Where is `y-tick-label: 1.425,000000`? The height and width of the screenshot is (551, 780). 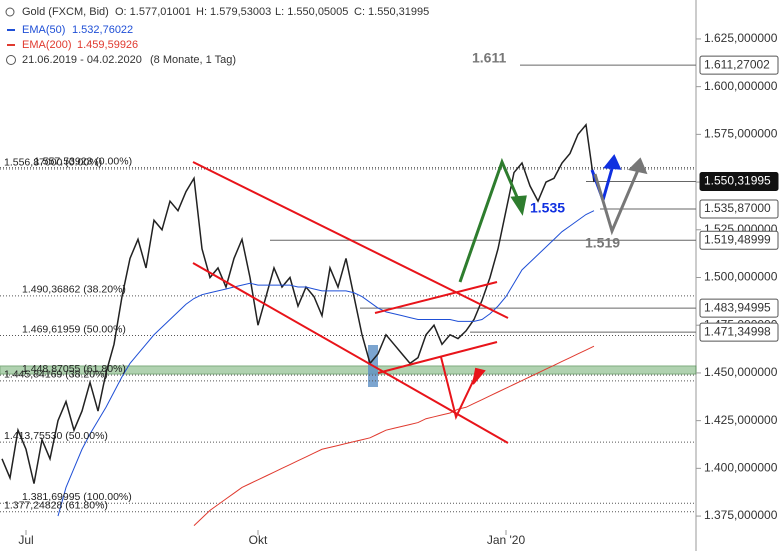 y-tick-label: 1.425,000000 is located at coordinates (741, 420).